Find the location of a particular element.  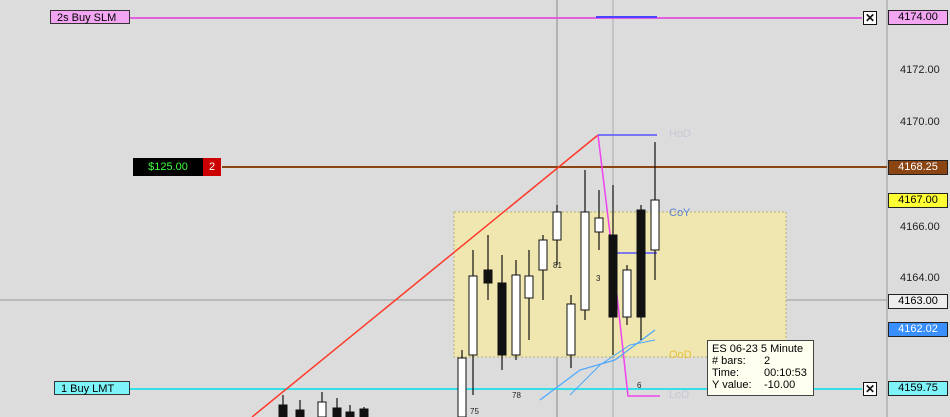

pnl-amount: $125.00 is located at coordinates (168, 167).